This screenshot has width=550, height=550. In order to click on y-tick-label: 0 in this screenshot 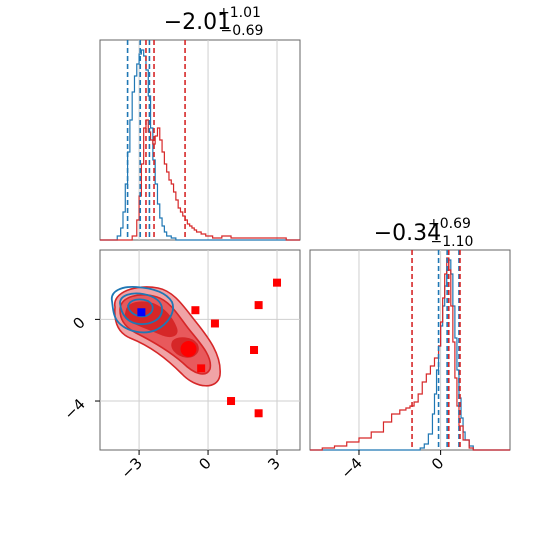, I will do `click(78, 322)`.